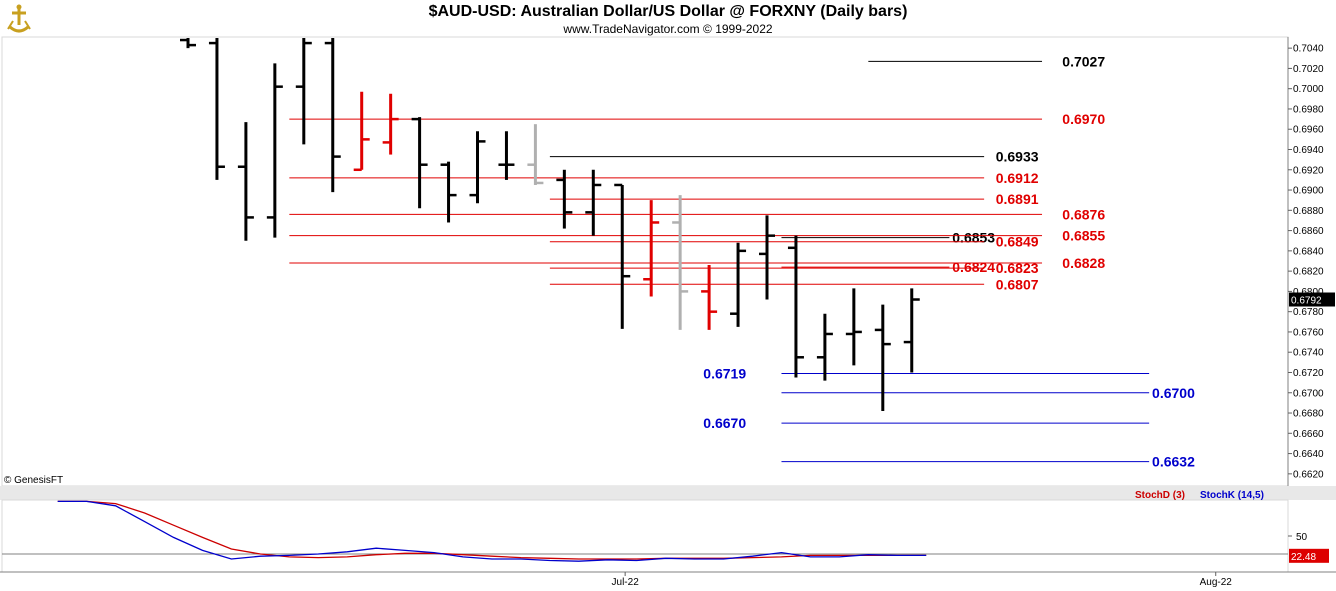 This screenshot has width=1336, height=591. I want to click on price-tick-label: 0.6980, so click(1308, 109).